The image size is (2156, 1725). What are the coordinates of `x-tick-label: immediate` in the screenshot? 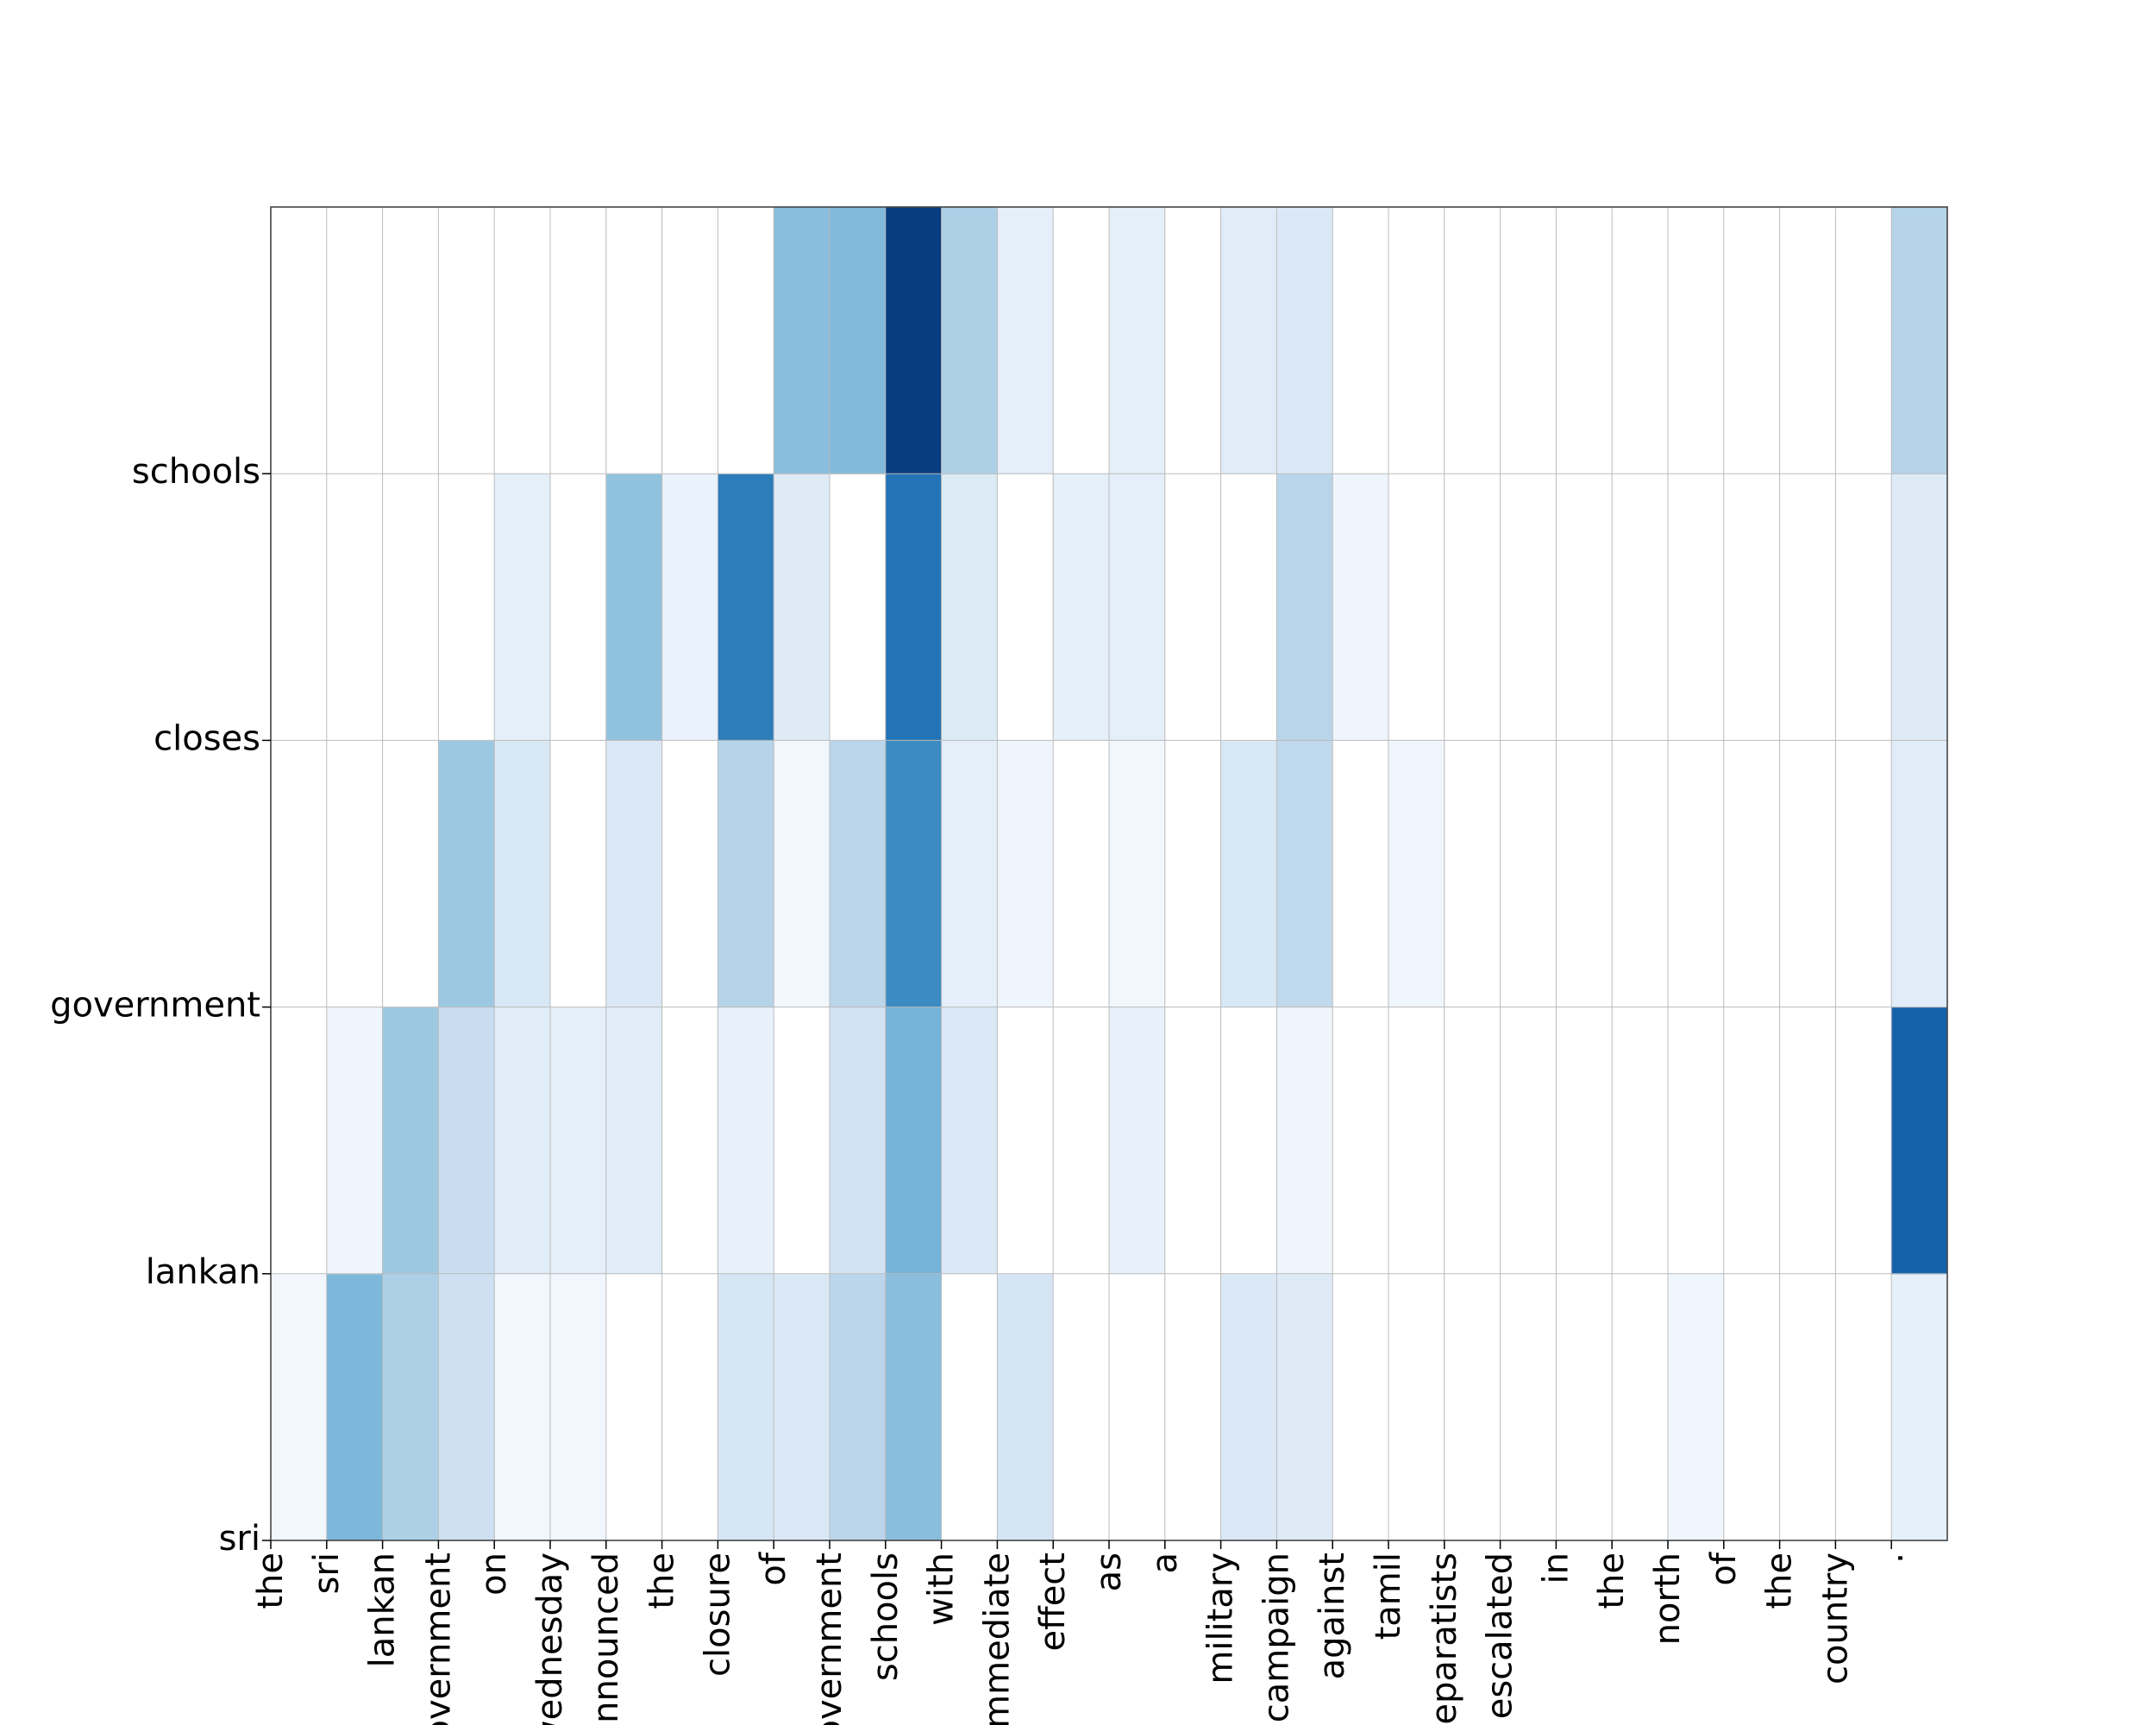 It's located at (997, 1638).